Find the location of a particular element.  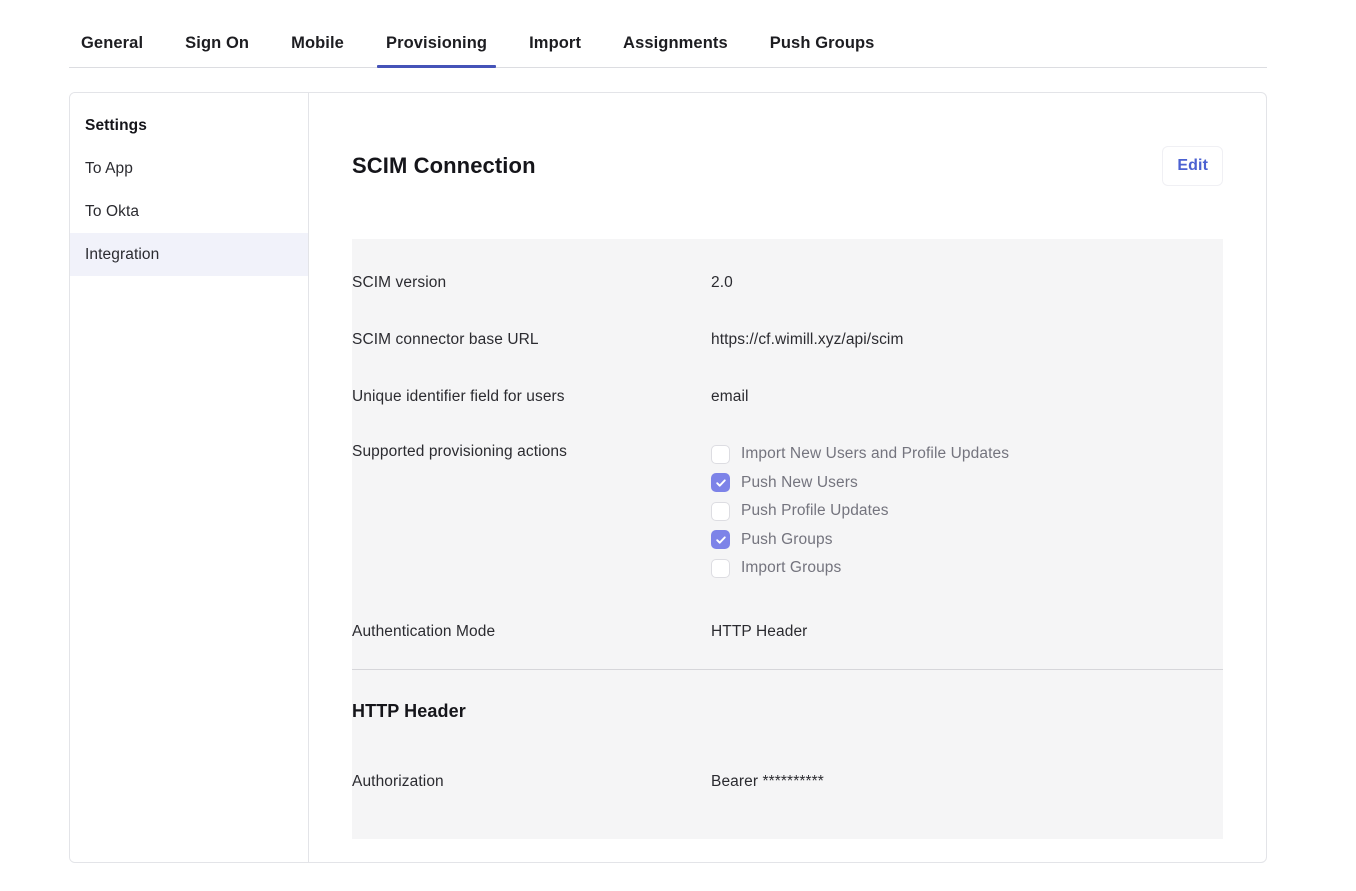

band-top-spacer is located at coordinates (787, 247).